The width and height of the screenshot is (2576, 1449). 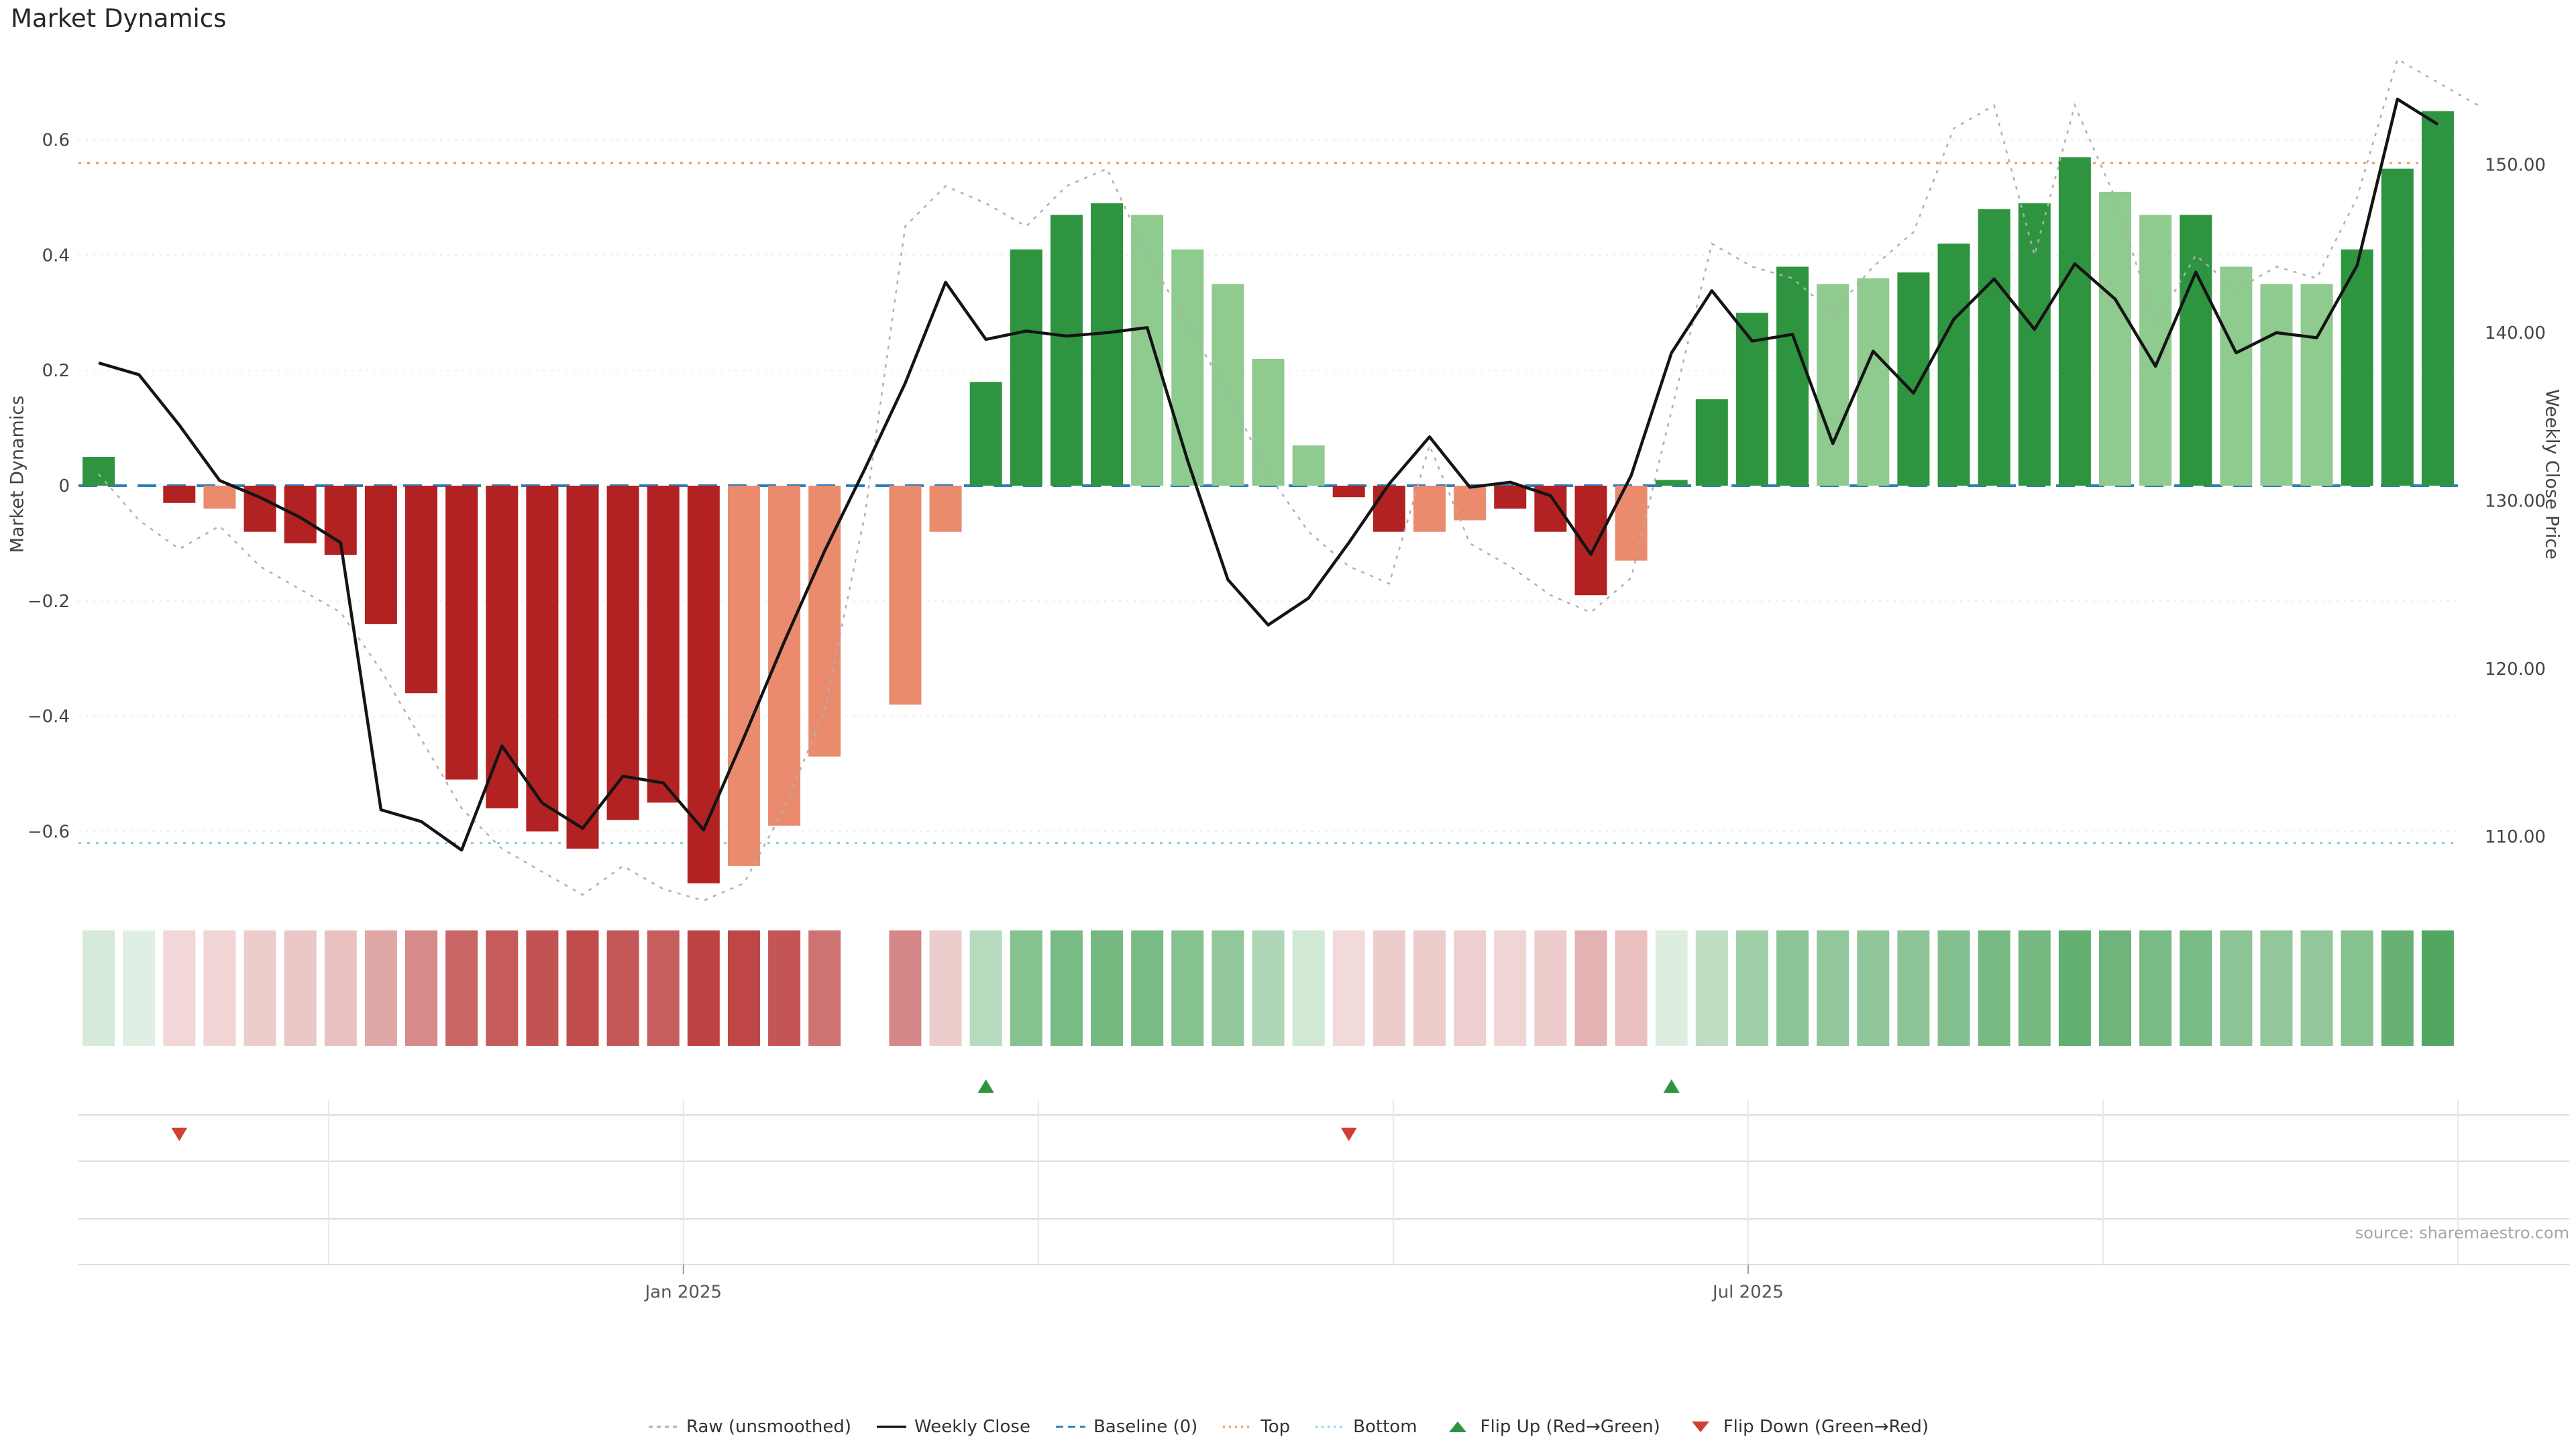 I want to click on legend-item-label: Flip Down (Green→Red), so click(x=1826, y=1427).